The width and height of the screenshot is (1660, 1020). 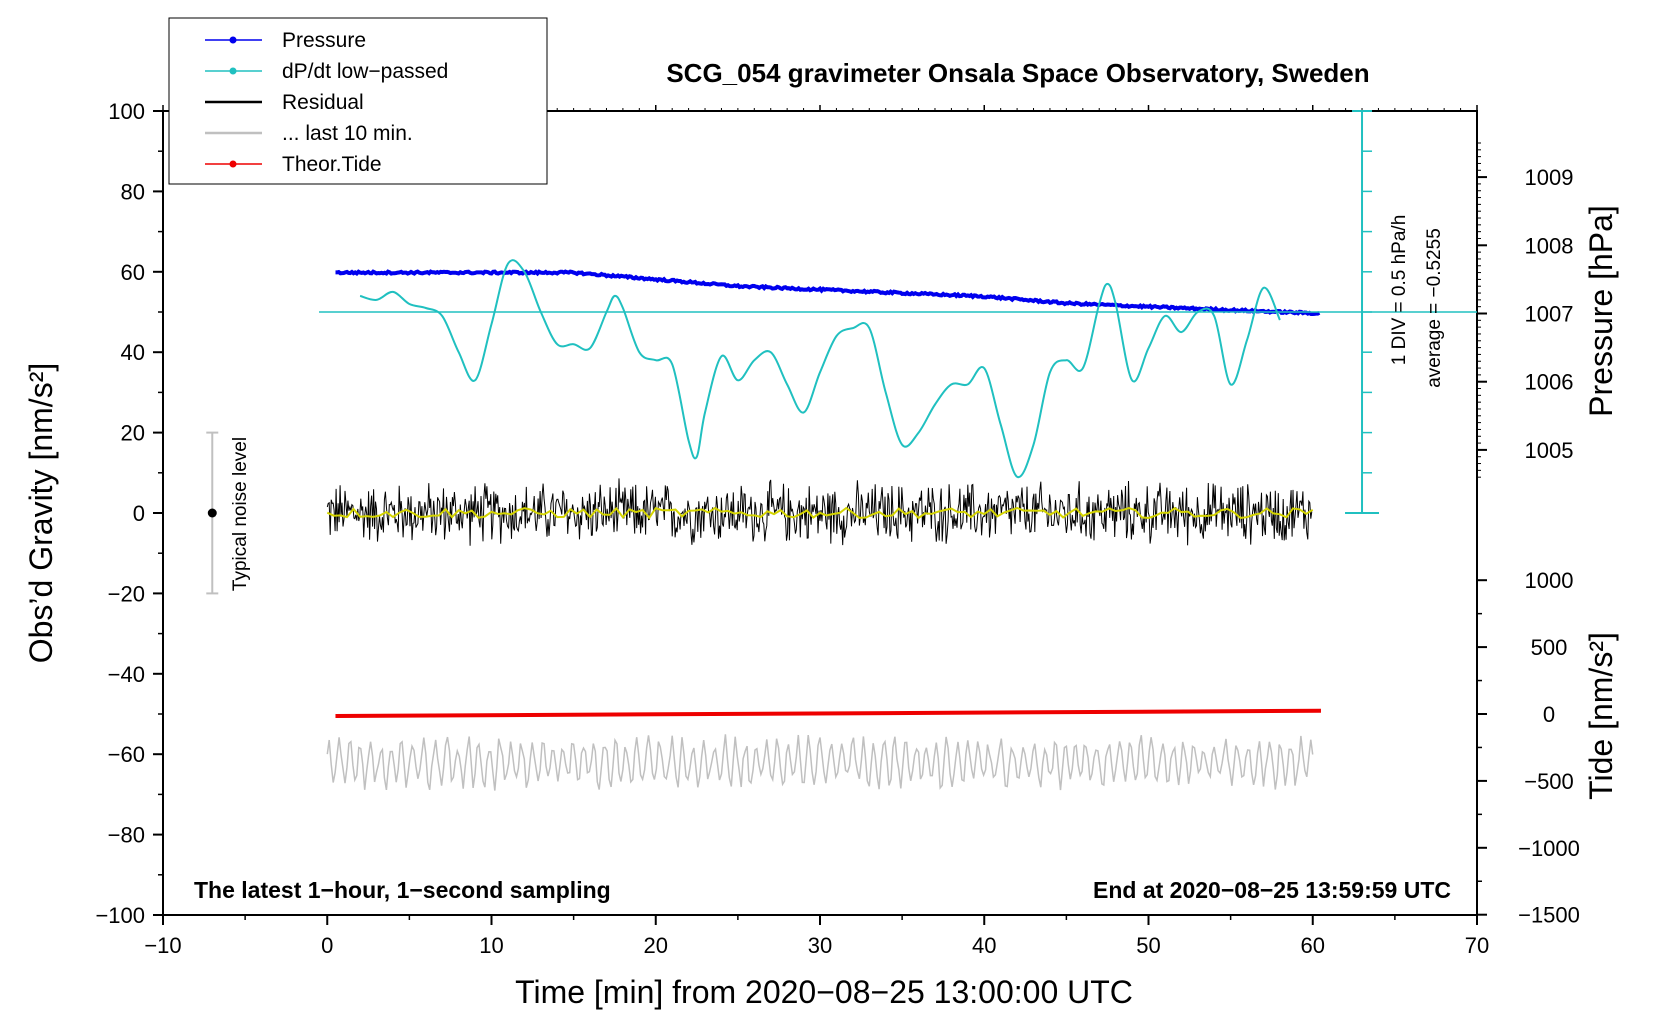 I want to click on x-axis-label: Time [min] from 2020−08−25 13:00:00 UTC, so click(x=824, y=992).